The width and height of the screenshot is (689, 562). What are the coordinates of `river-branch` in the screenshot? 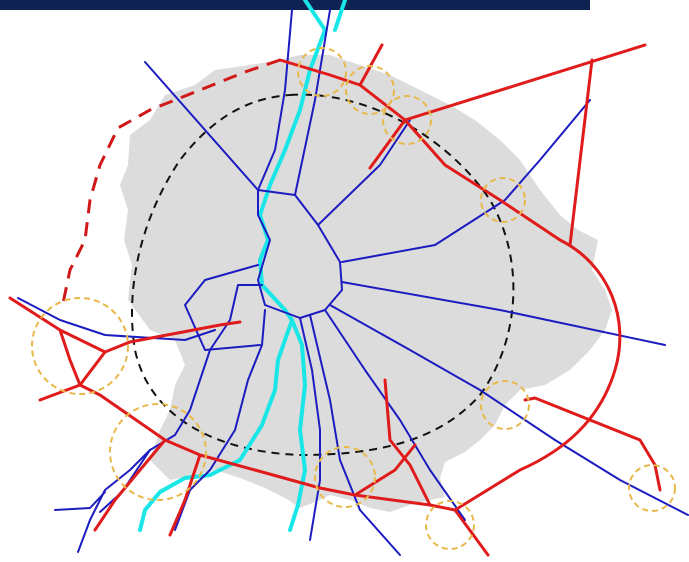 It's located at (317, 266).